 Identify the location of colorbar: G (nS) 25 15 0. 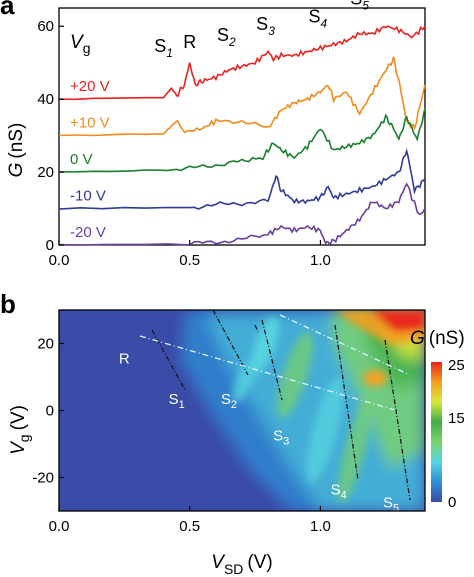
(437, 419).